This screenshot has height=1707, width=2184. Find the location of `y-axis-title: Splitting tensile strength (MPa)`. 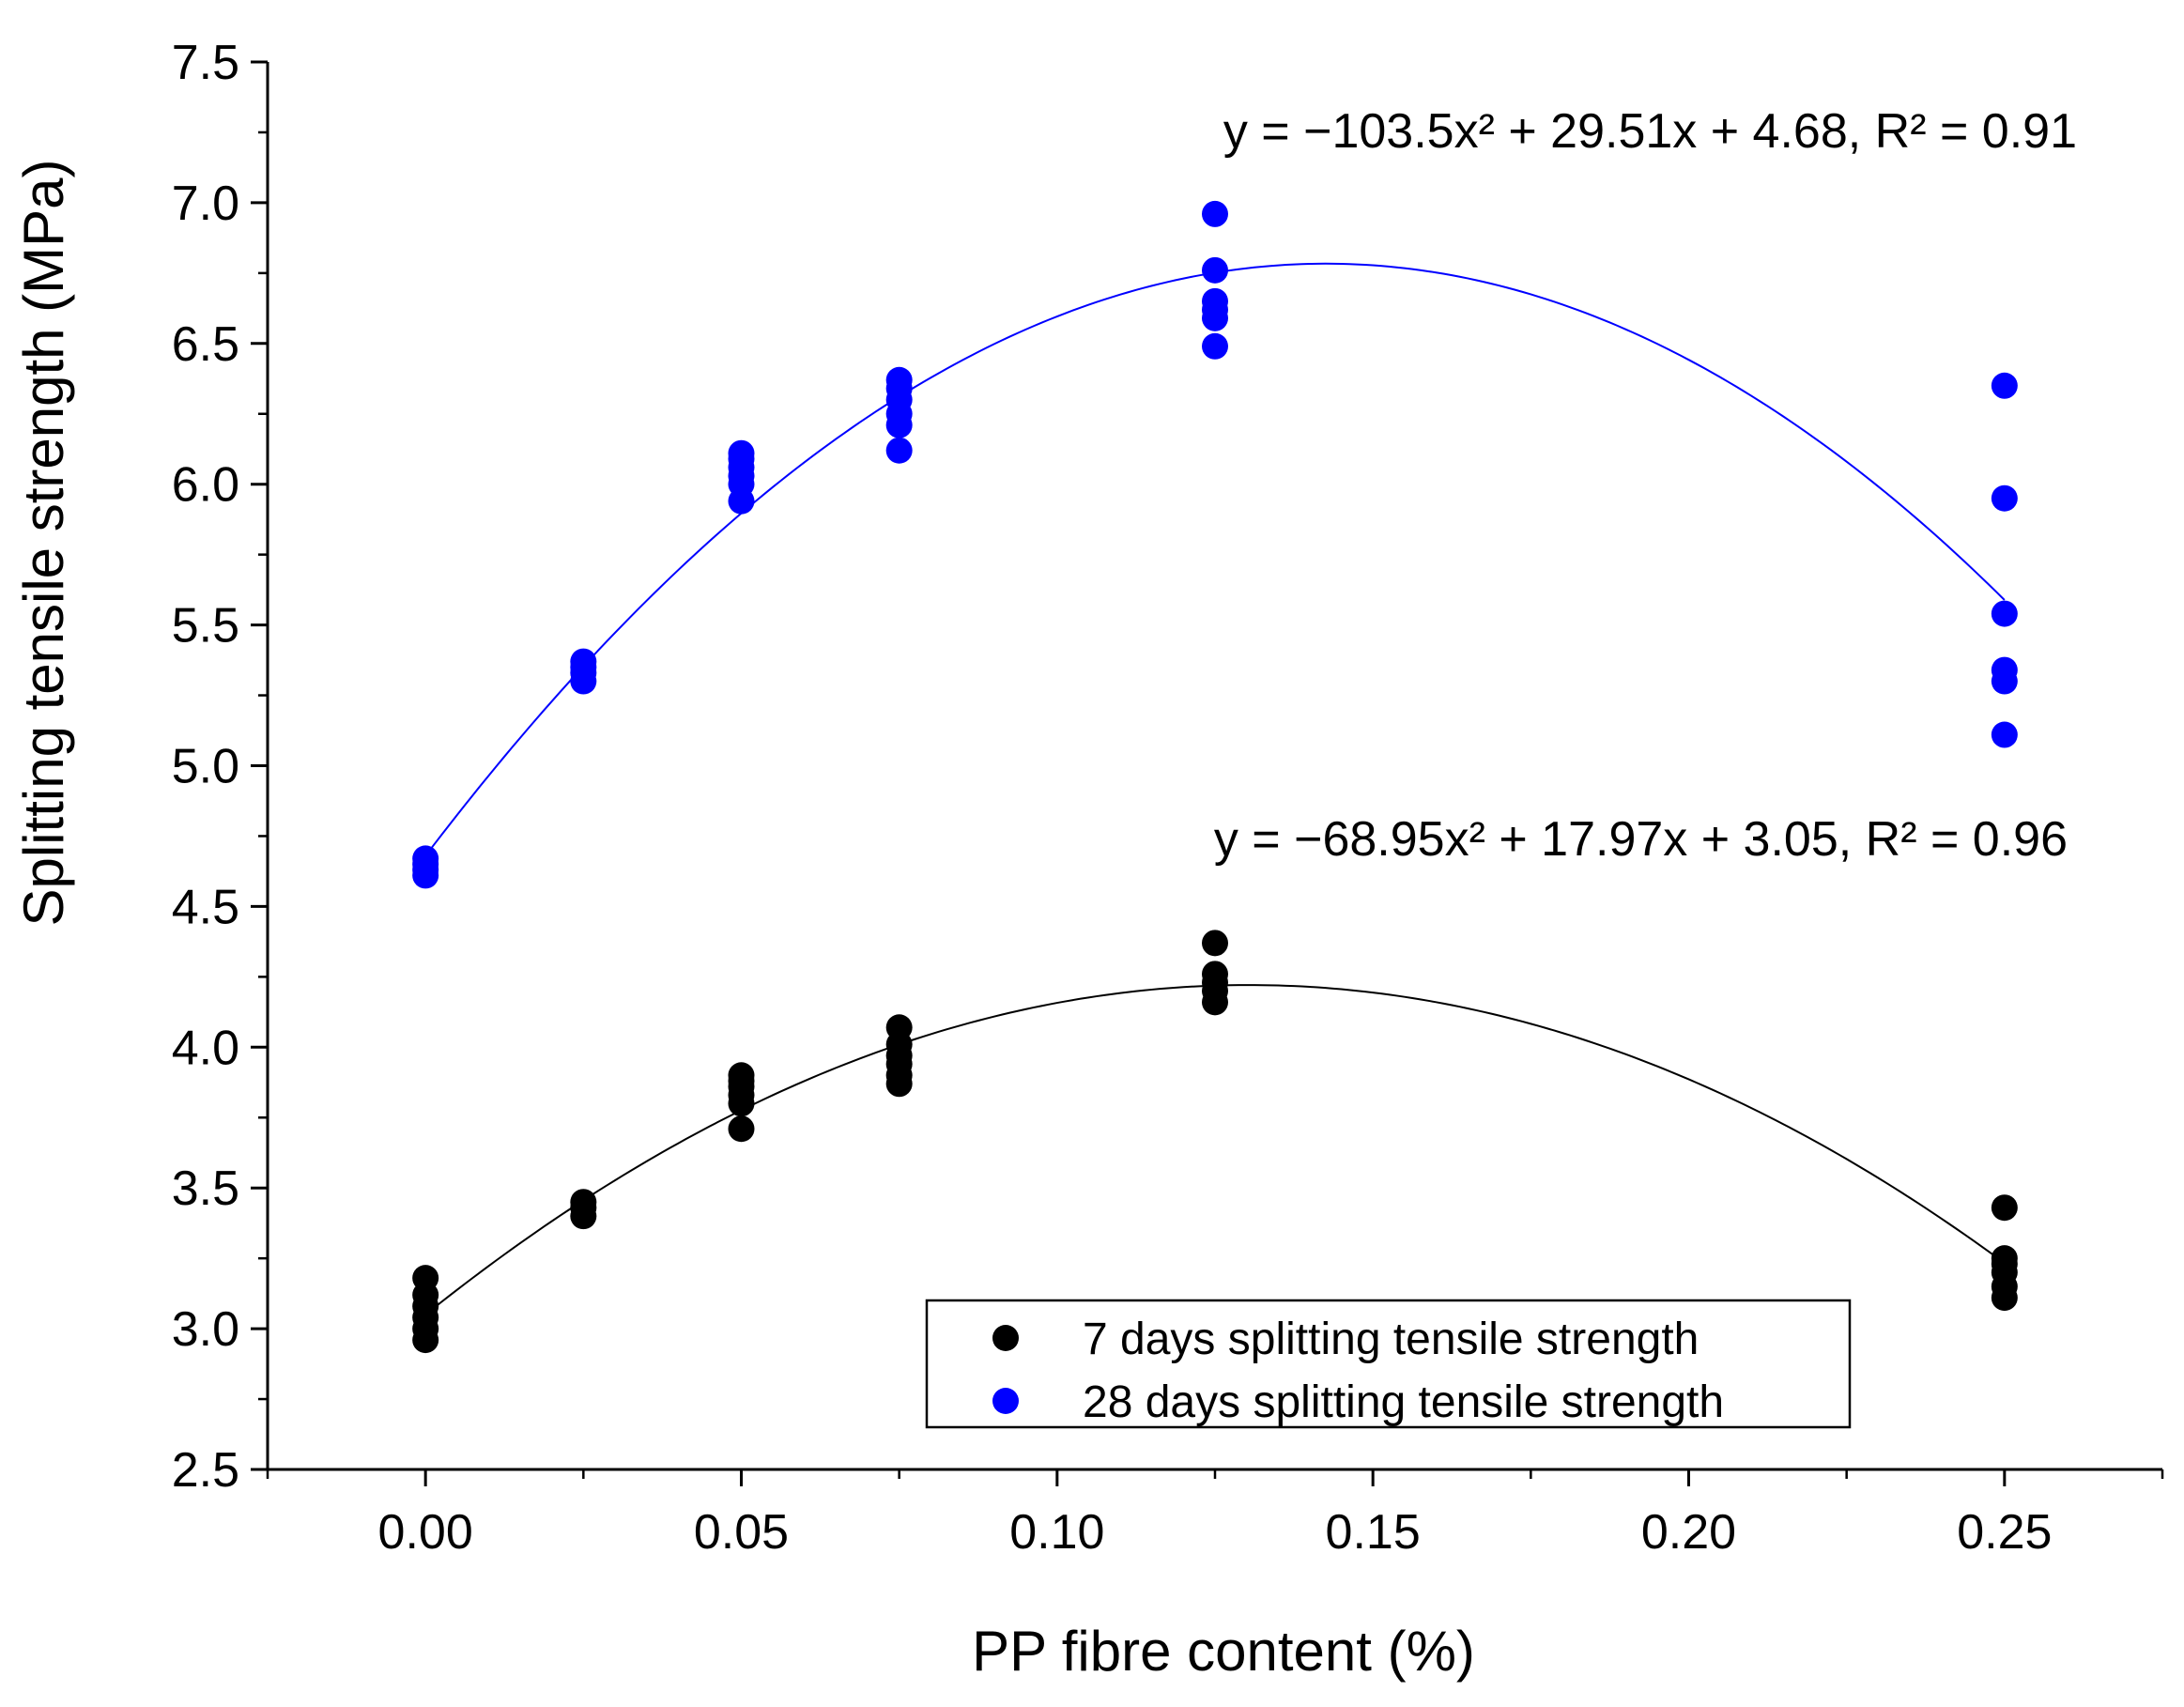

y-axis-title: Splitting tensile strength (MPa) is located at coordinates (43, 542).